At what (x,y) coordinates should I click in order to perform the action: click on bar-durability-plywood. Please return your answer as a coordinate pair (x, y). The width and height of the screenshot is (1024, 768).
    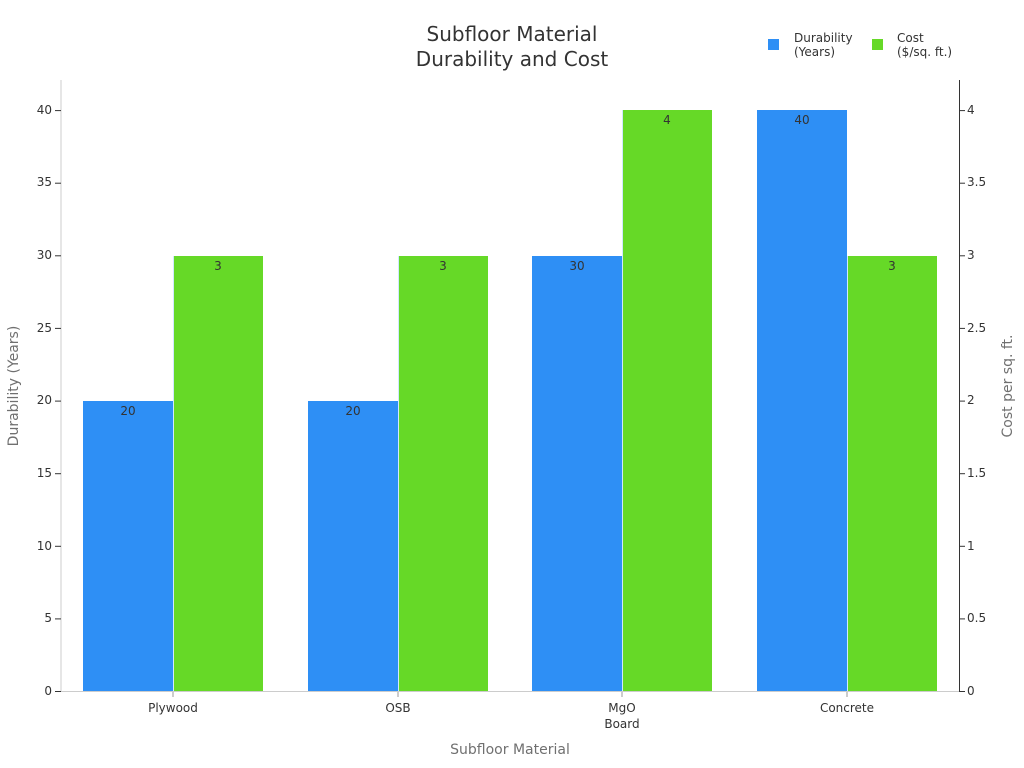
    Looking at the image, I should click on (128, 546).